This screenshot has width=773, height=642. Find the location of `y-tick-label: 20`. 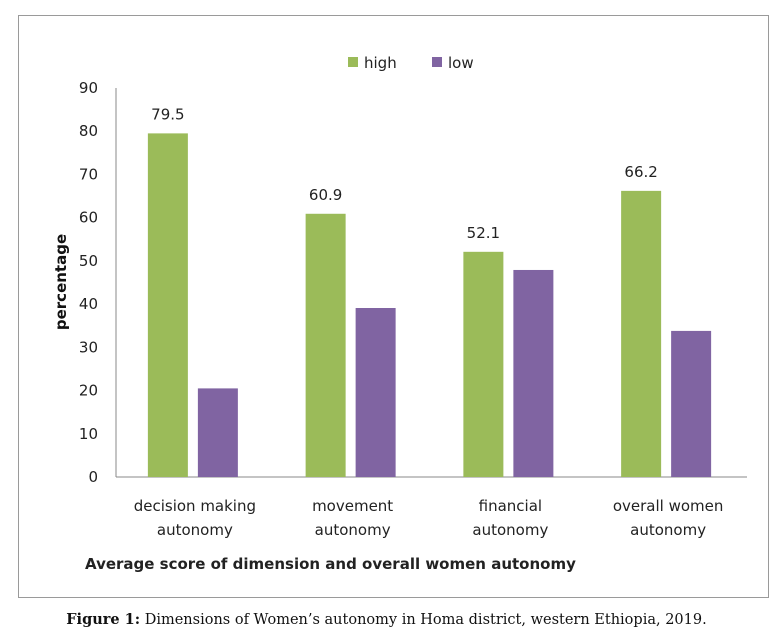

y-tick-label: 20 is located at coordinates (88, 391).